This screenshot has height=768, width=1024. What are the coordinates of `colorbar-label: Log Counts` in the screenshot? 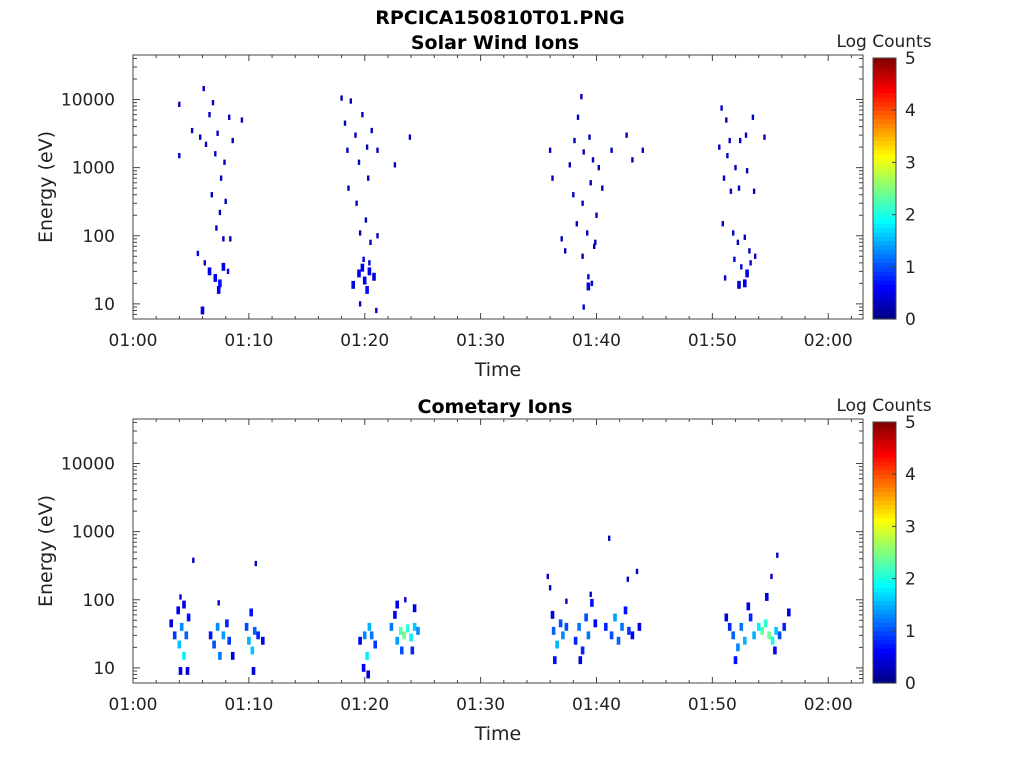 It's located at (883, 406).